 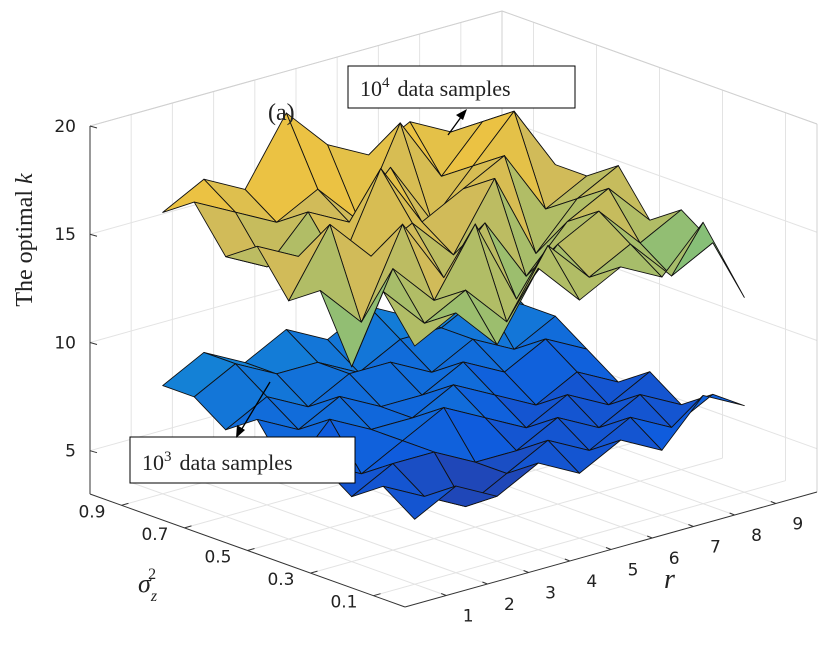 I want to click on annotation-text: 103 data samples, so click(x=217, y=462).